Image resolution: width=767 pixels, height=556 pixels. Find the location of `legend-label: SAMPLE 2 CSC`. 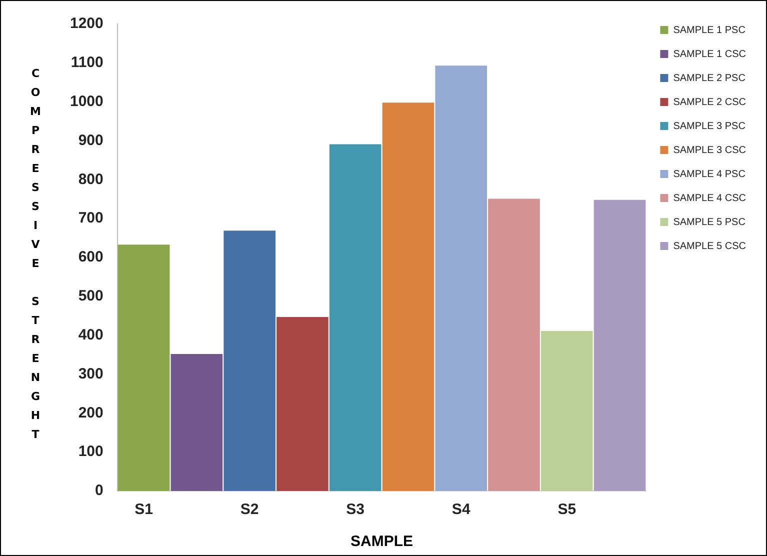

legend-label: SAMPLE 2 CSC is located at coordinates (709, 102).